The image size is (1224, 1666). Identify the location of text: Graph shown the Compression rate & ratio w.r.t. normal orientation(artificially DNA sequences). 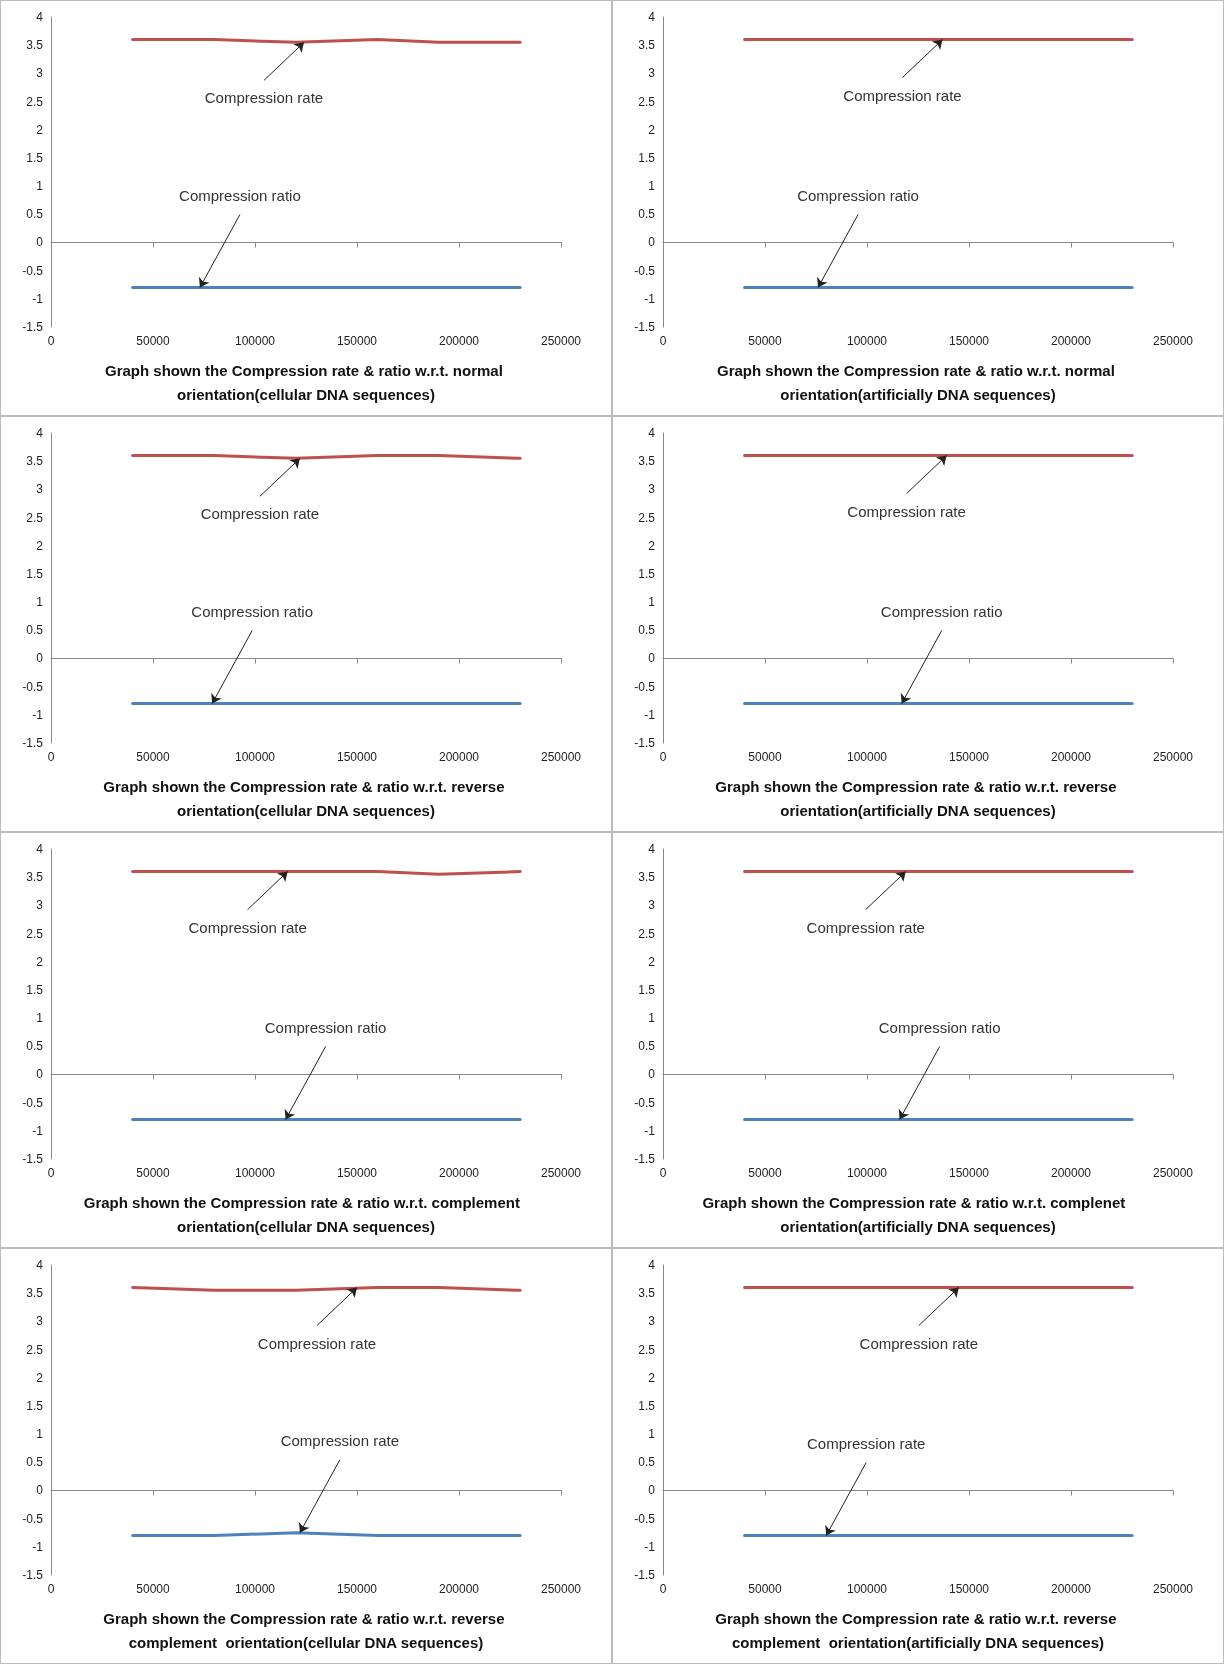
(918, 382).